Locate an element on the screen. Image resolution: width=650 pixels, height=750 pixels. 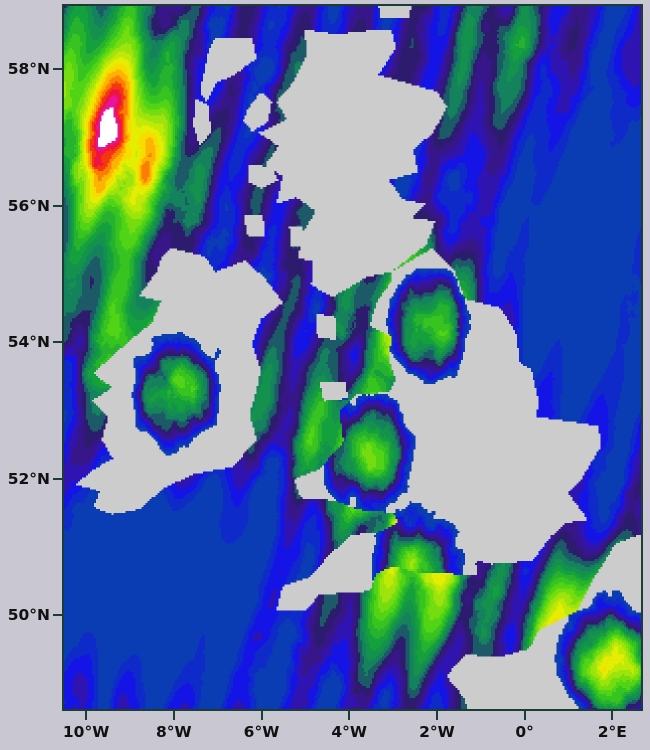
y-axis-tick-label: 58°N is located at coordinates (28, 68).